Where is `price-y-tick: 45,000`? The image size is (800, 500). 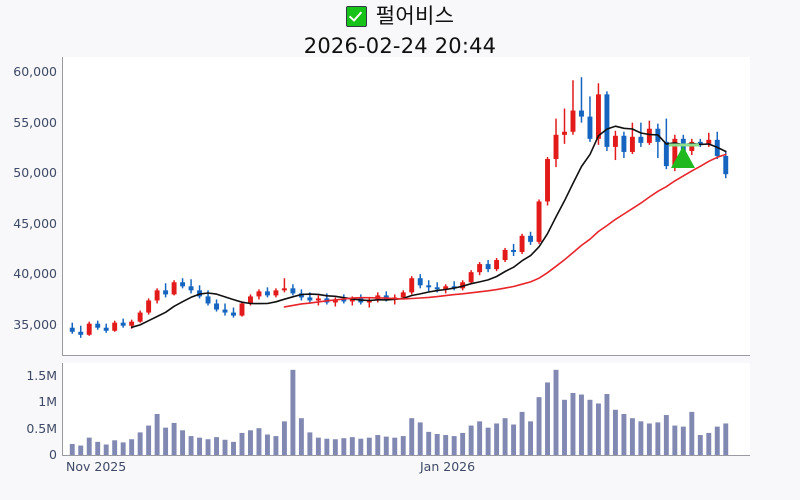 price-y-tick: 45,000 is located at coordinates (35, 223).